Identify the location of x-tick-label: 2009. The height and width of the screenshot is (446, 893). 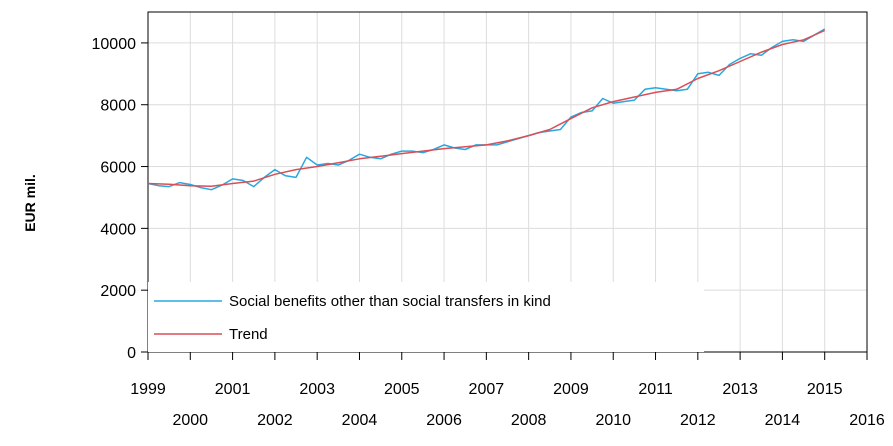
(571, 389).